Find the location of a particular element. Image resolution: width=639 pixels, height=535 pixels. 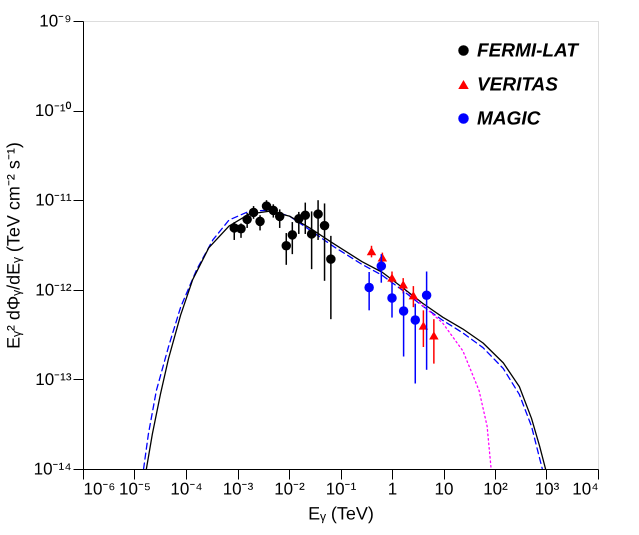

y-tick-label: 10⁻¹² is located at coordinates (53, 290).